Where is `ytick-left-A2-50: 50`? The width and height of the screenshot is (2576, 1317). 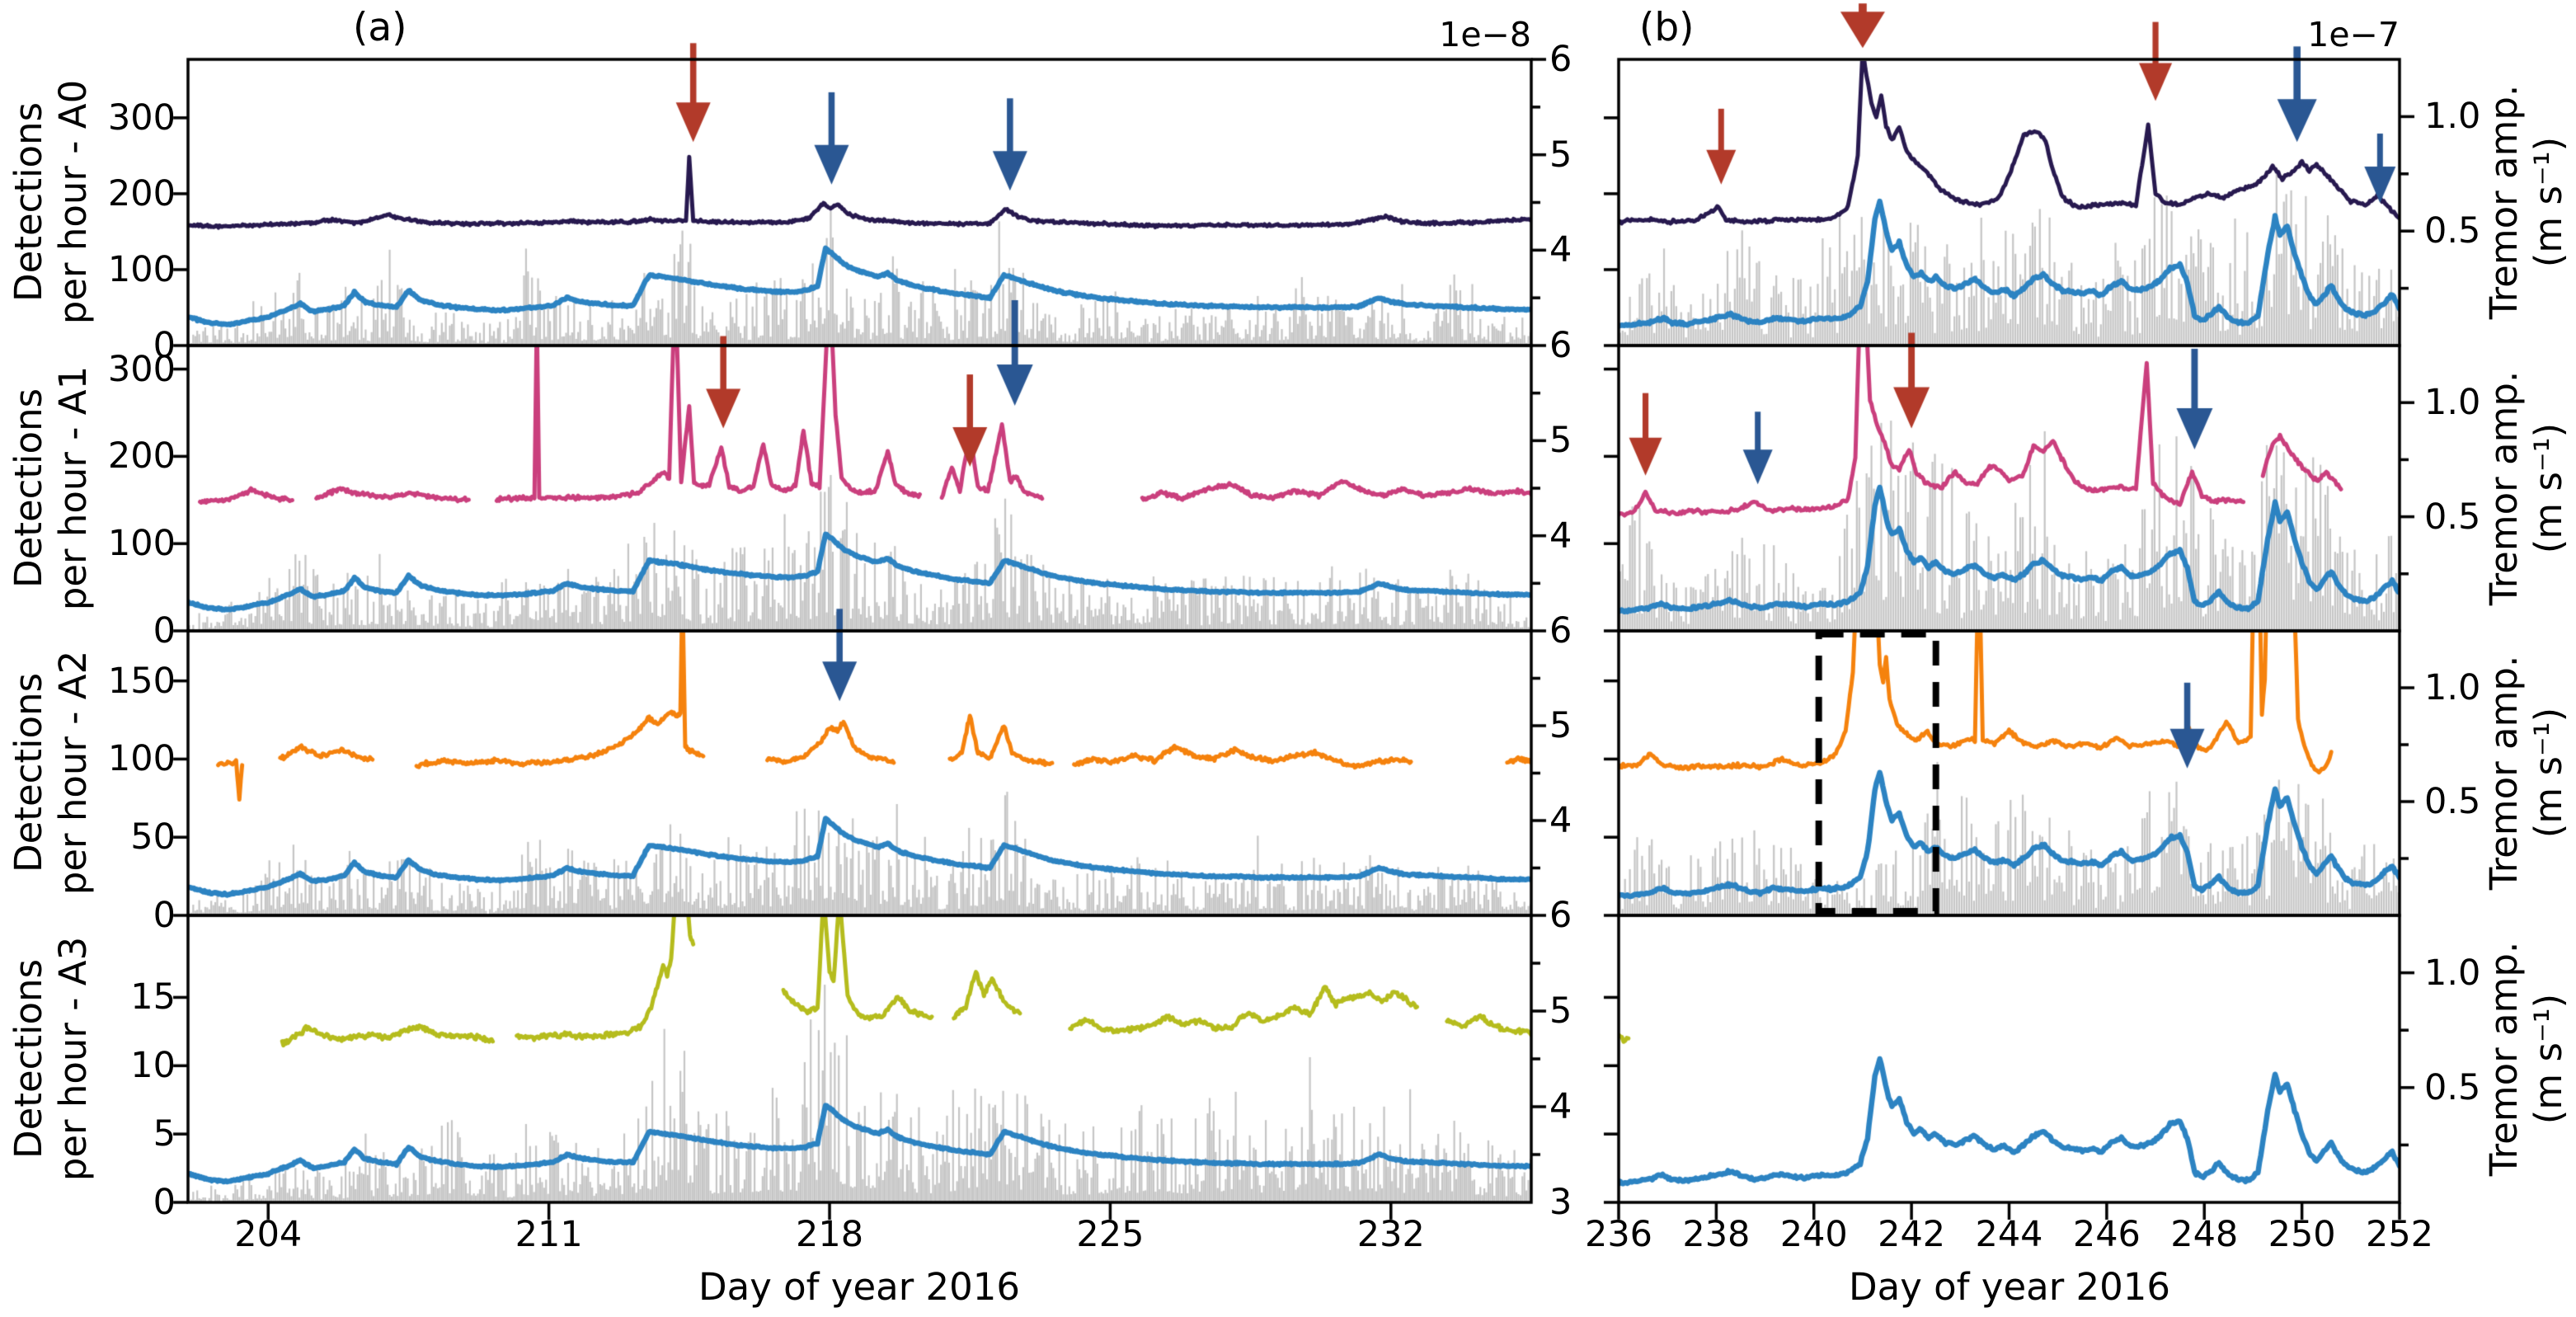 ytick-left-A2-50: 50 is located at coordinates (153, 837).